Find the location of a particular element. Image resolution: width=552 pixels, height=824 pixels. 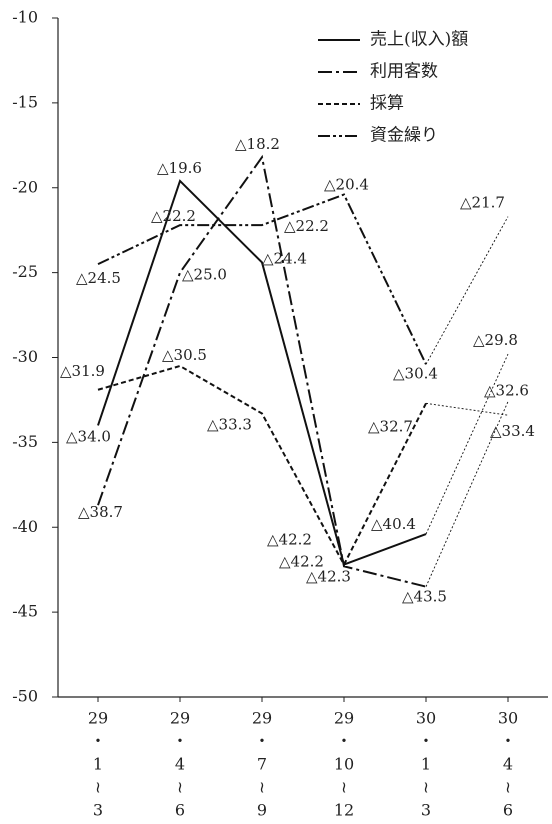

data-label: △32.6 is located at coordinates (506, 391).